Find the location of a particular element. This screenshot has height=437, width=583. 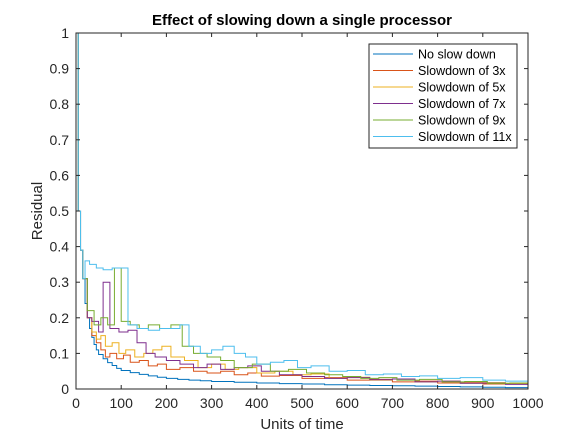

x-tick-label: 0 is located at coordinates (76, 403).